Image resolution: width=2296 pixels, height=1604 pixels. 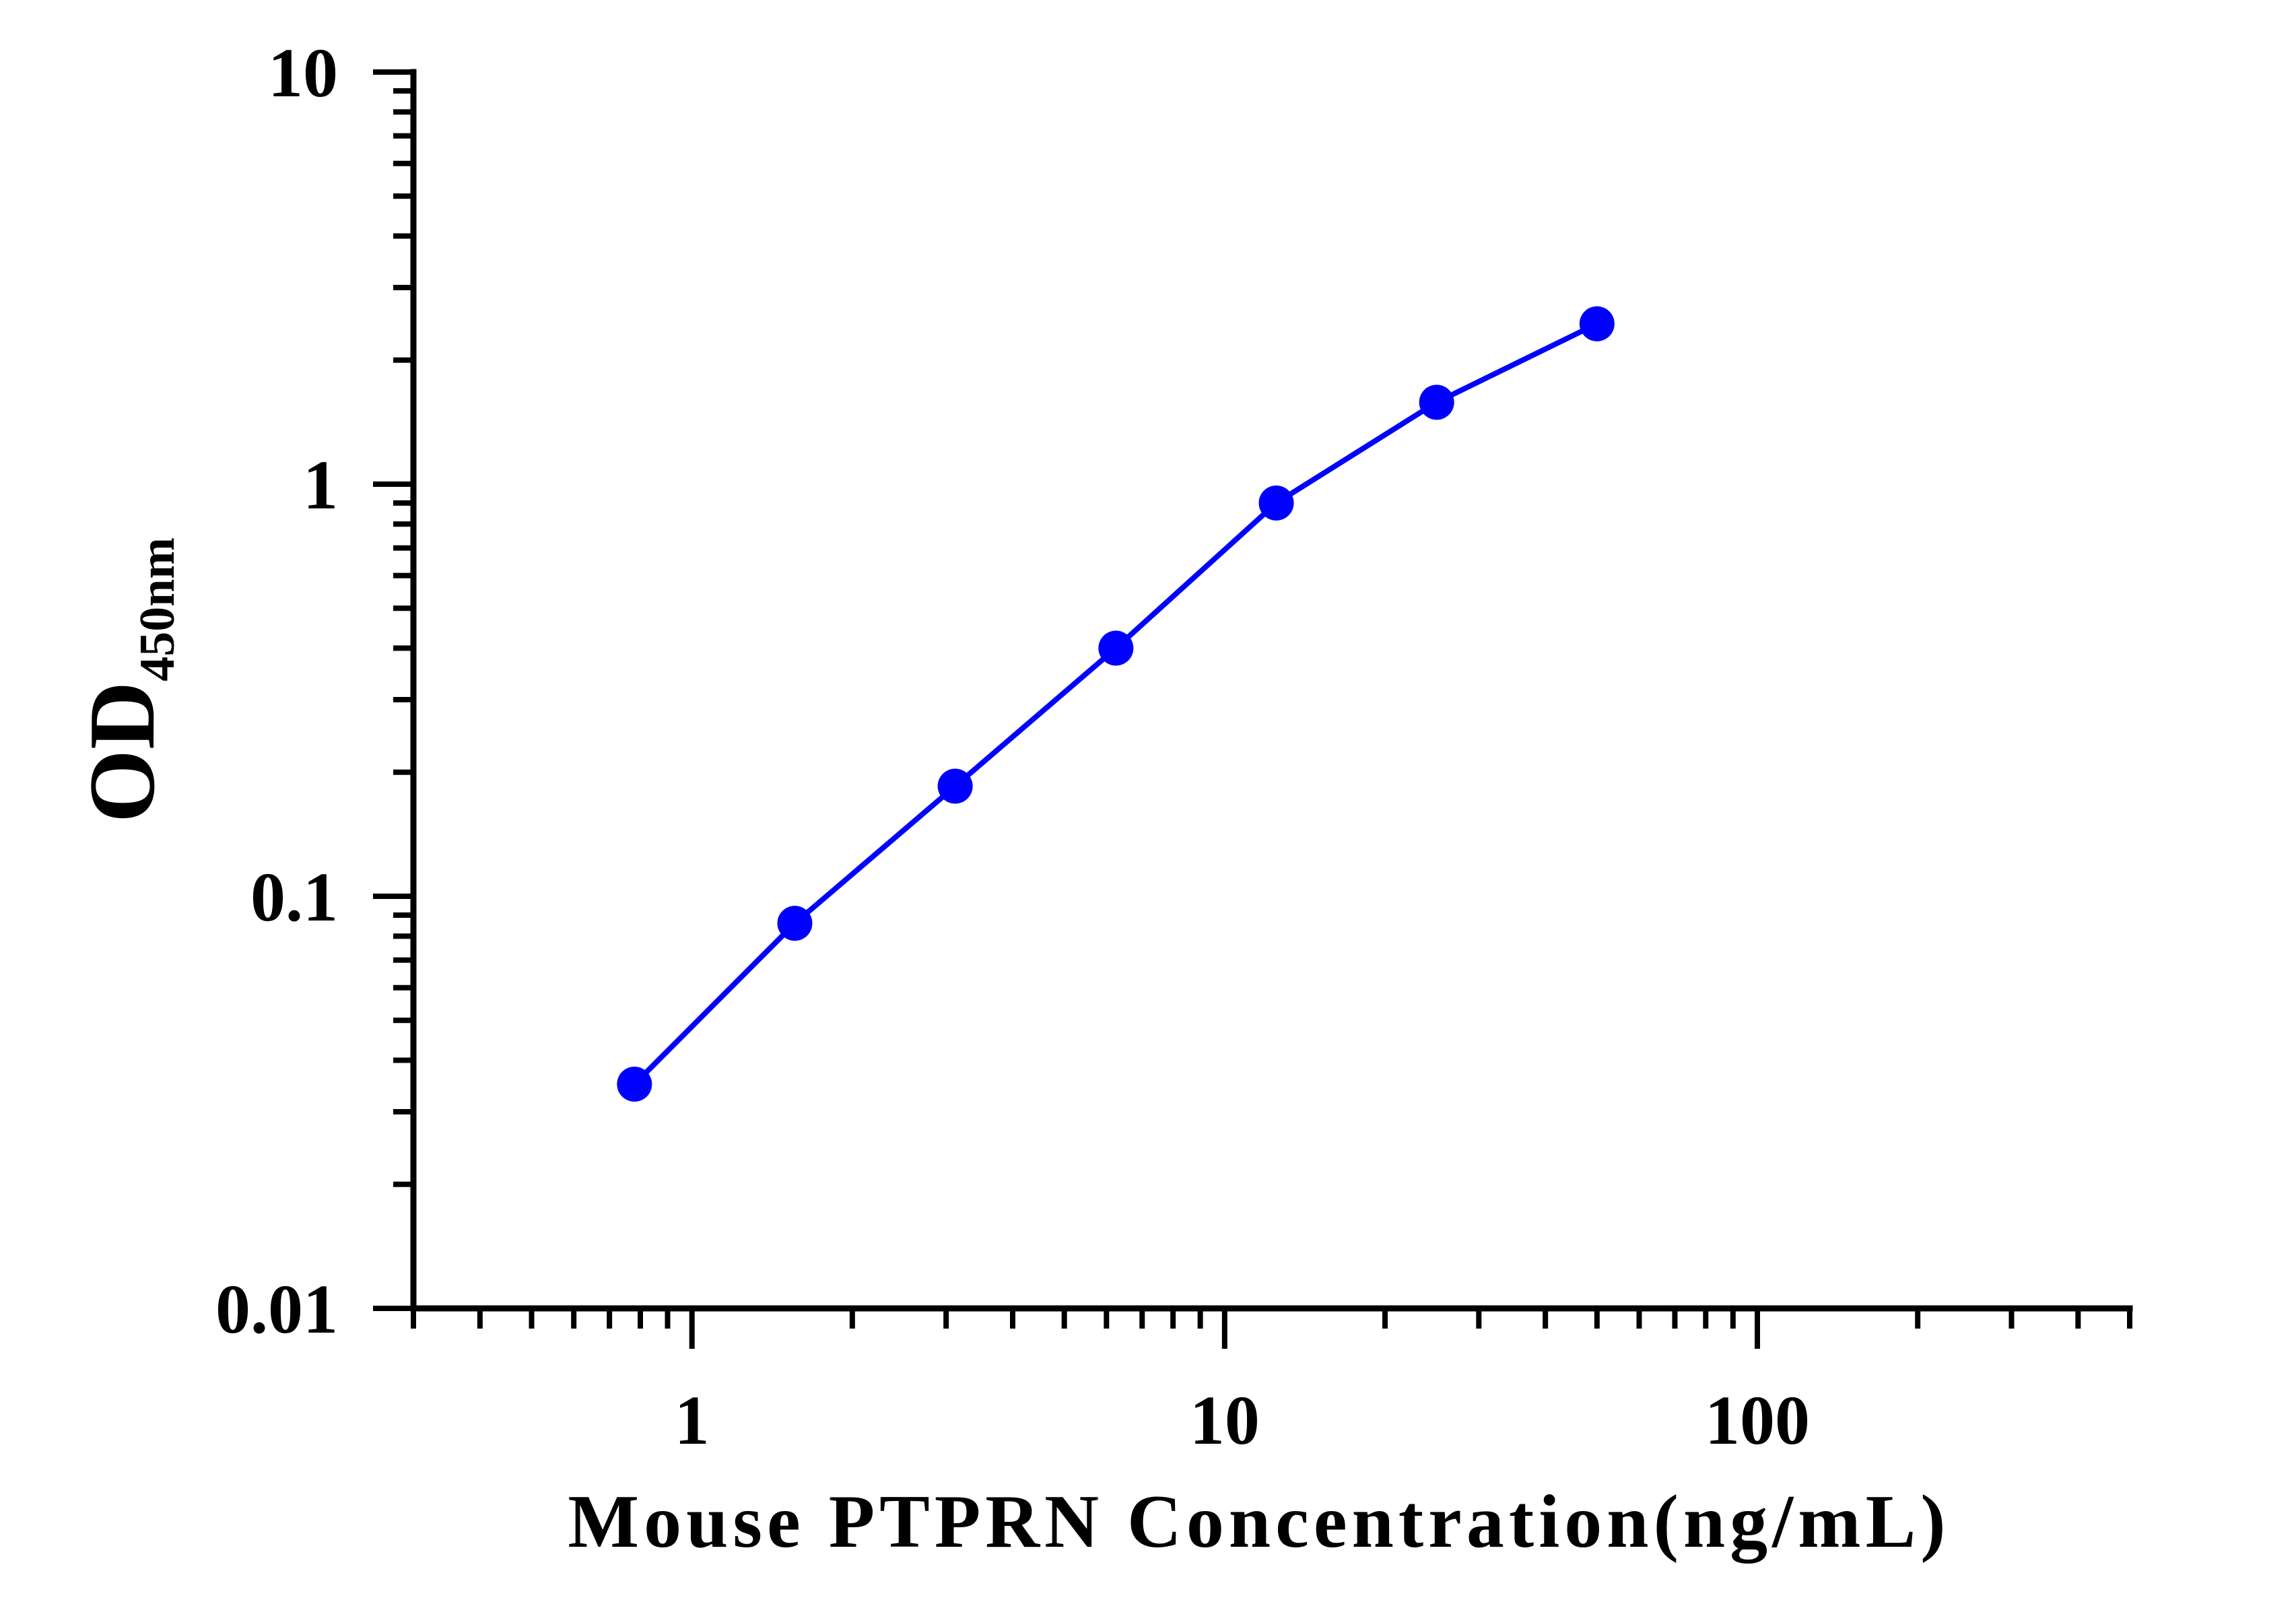 What do you see at coordinates (403, 637) in the screenshot?
I see `y-minor-ticks` at bounding box center [403, 637].